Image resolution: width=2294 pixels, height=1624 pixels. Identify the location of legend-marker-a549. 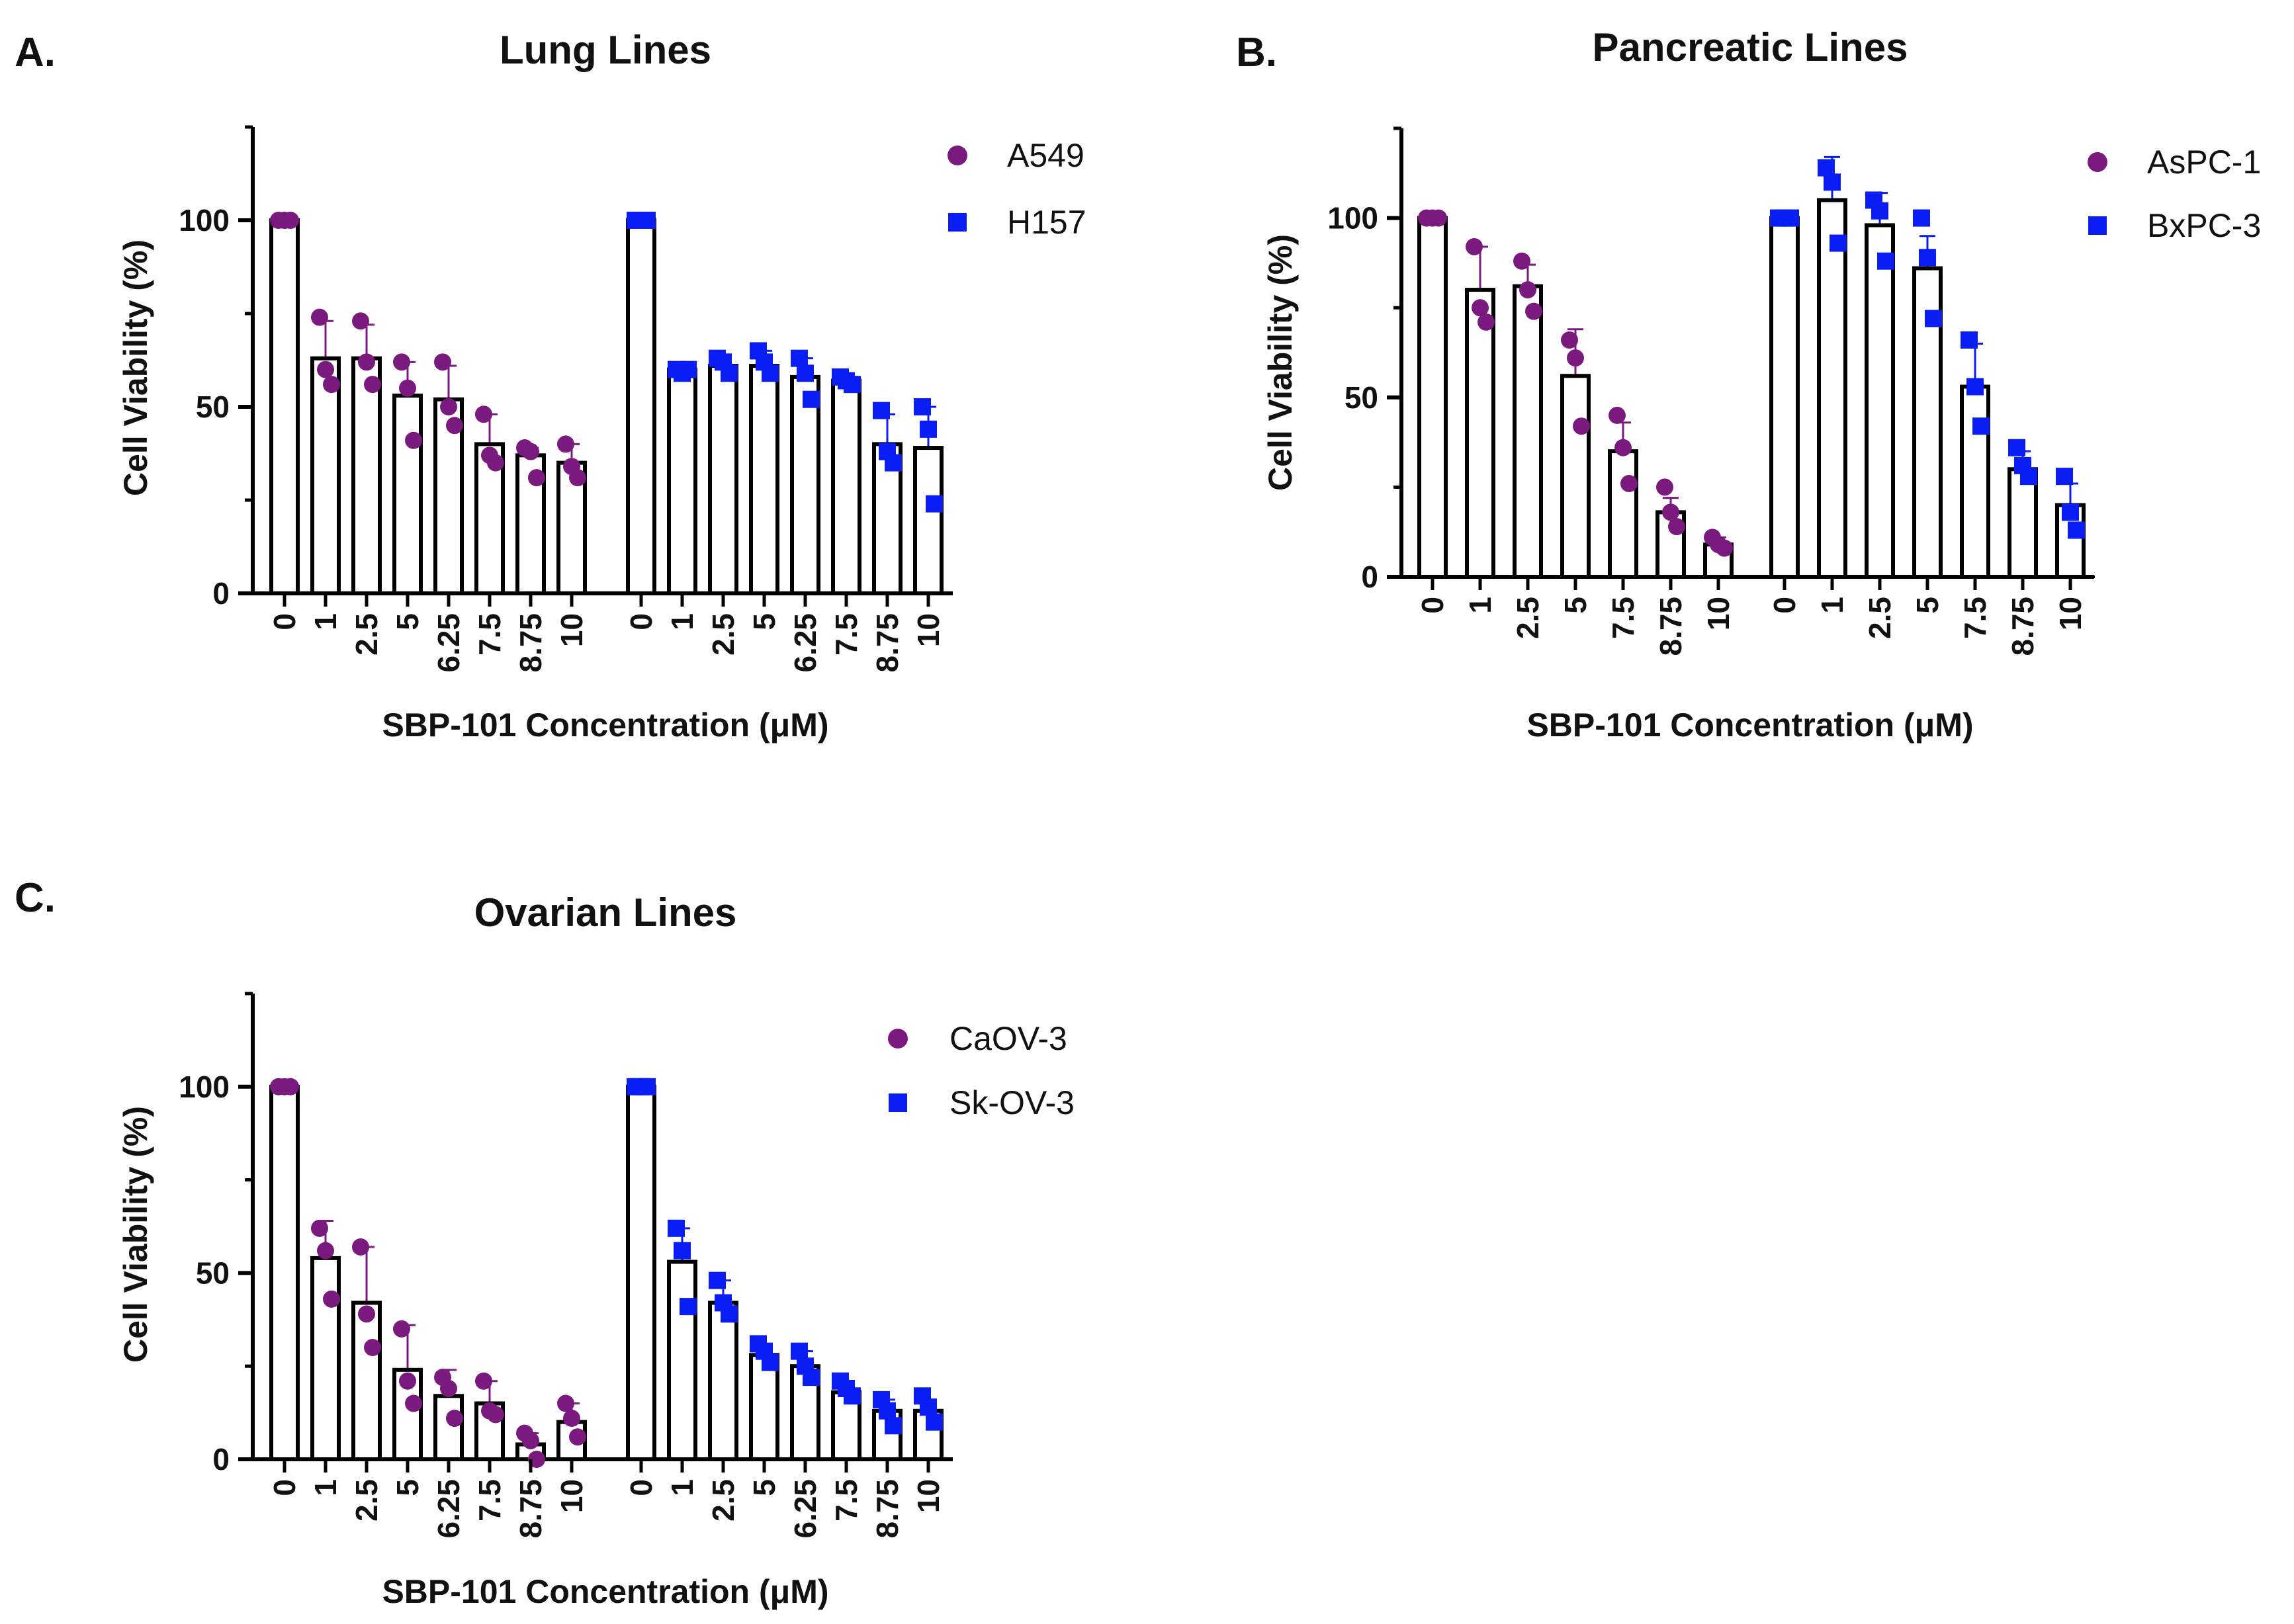
(957, 155).